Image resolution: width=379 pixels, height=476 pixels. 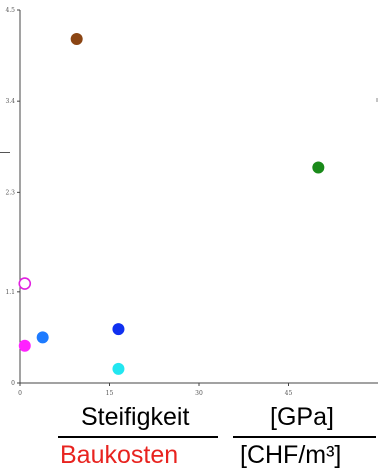 I want to click on stiffness-label: Steifigkeit, so click(x=135, y=417).